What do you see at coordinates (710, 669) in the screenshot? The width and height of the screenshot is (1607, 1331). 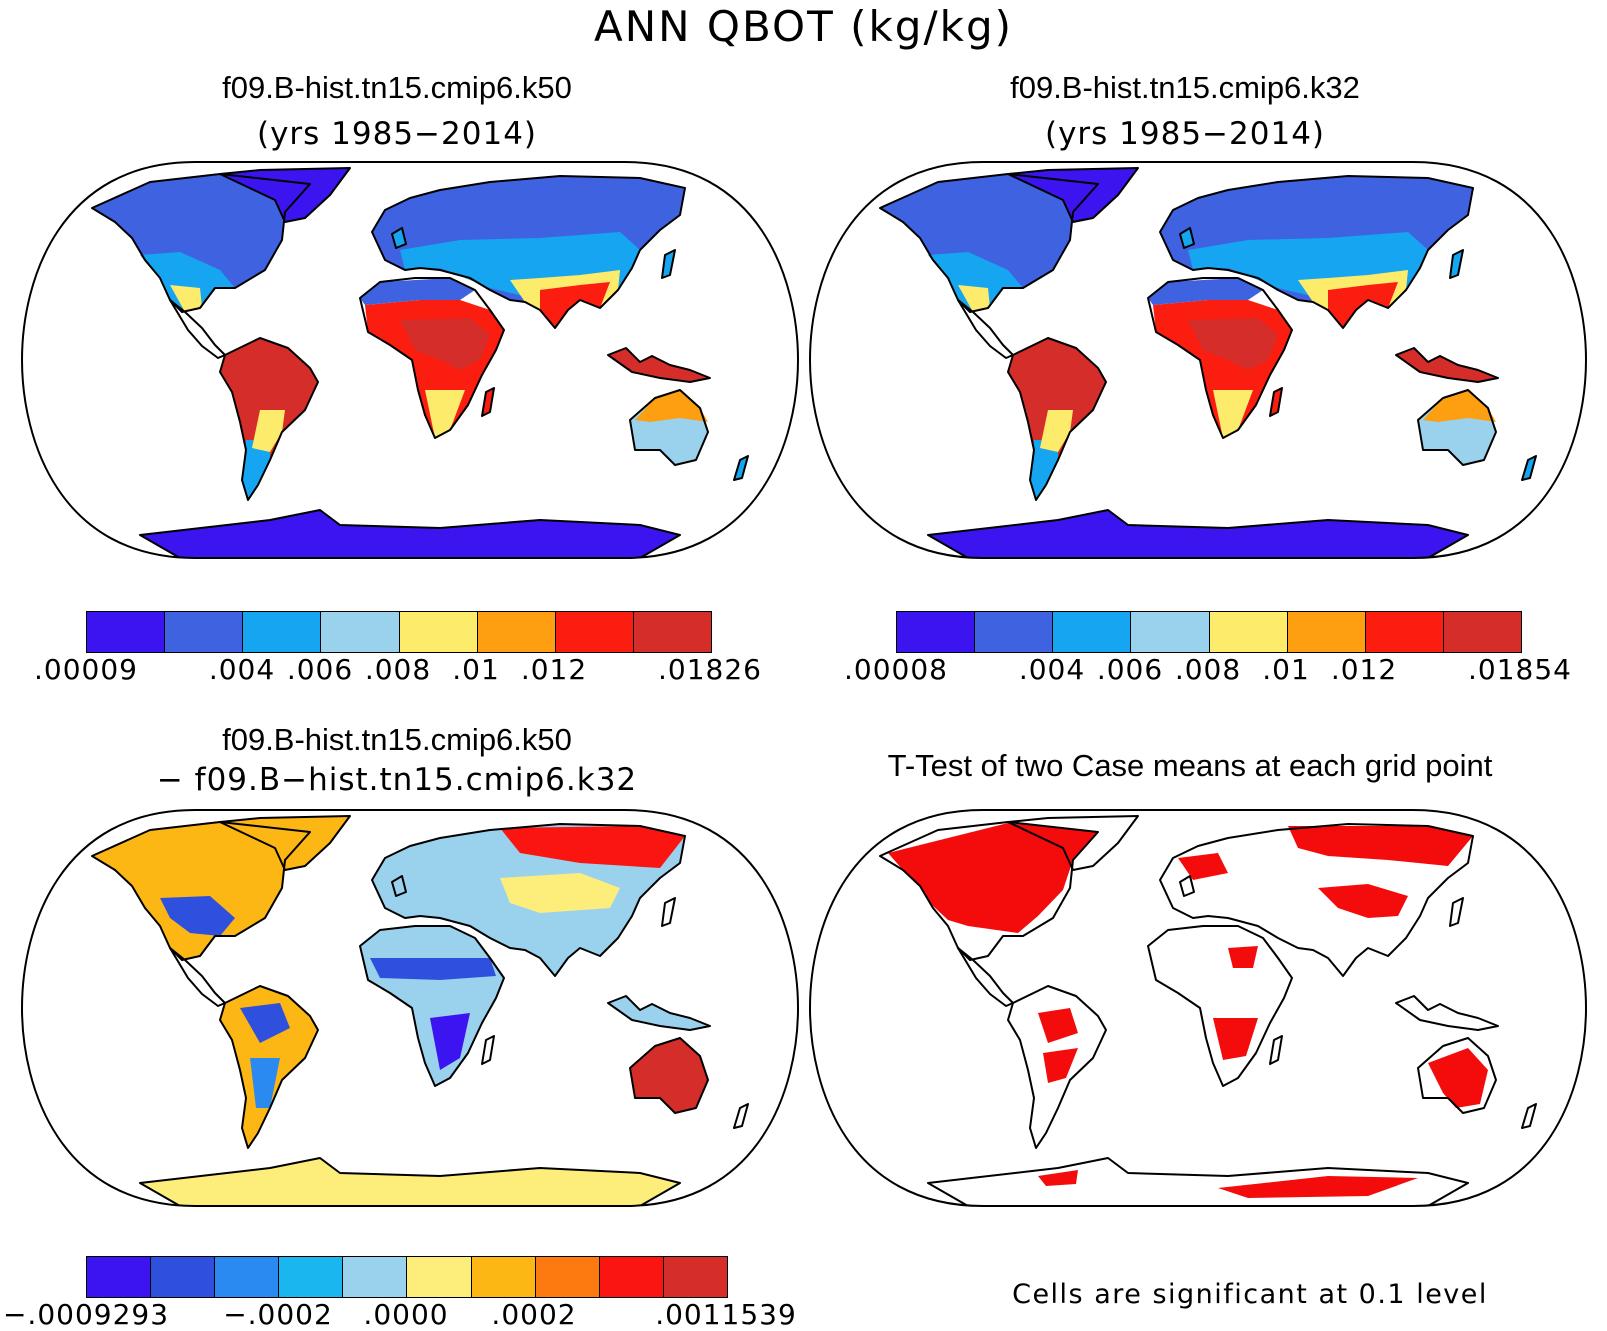 I see `colorbar-tick-label: .01826` at bounding box center [710, 669].